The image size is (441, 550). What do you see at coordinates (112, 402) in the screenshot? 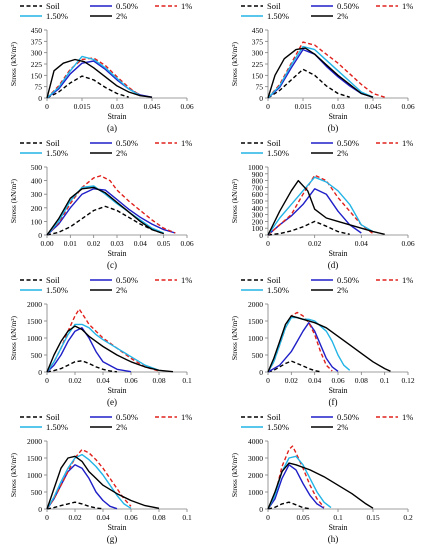
I see `panel-label: (e)` at bounding box center [112, 402].